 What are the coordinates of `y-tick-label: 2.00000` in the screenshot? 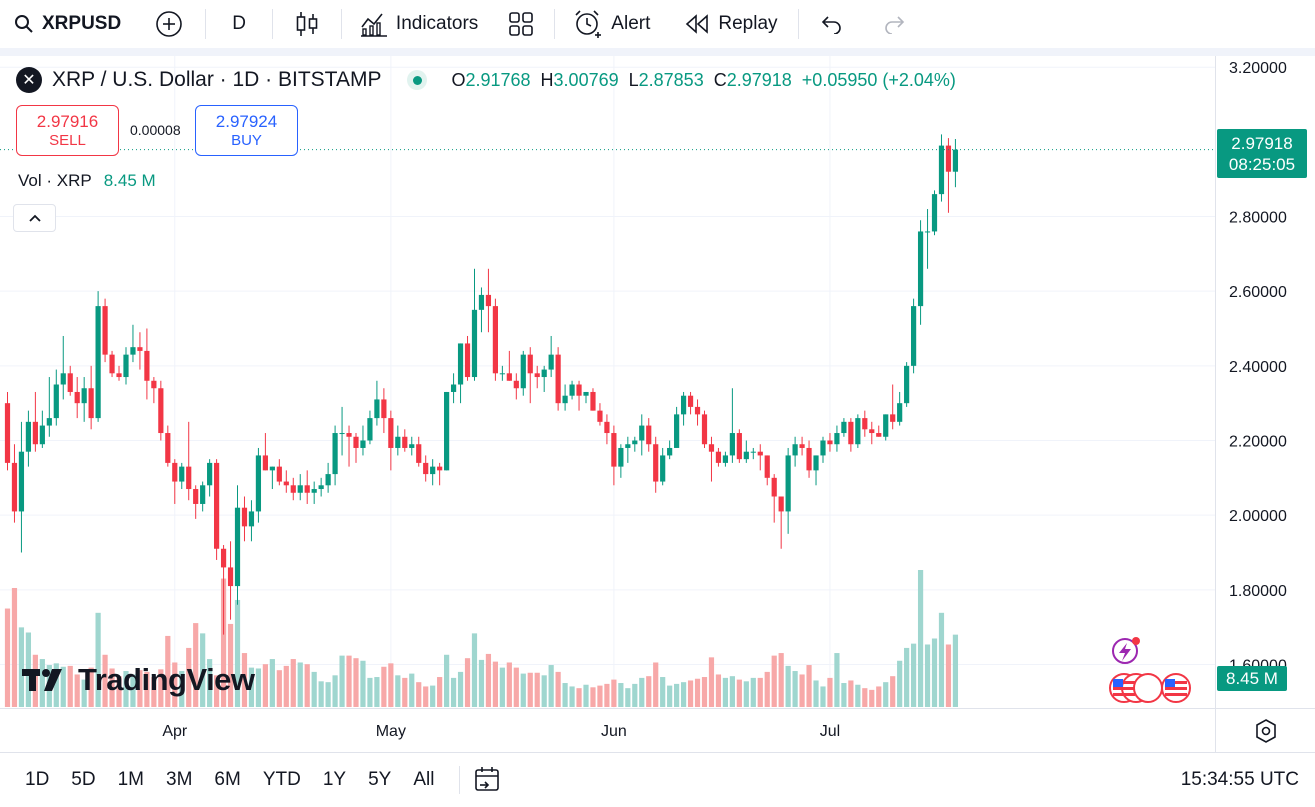 It's located at (1258, 516).